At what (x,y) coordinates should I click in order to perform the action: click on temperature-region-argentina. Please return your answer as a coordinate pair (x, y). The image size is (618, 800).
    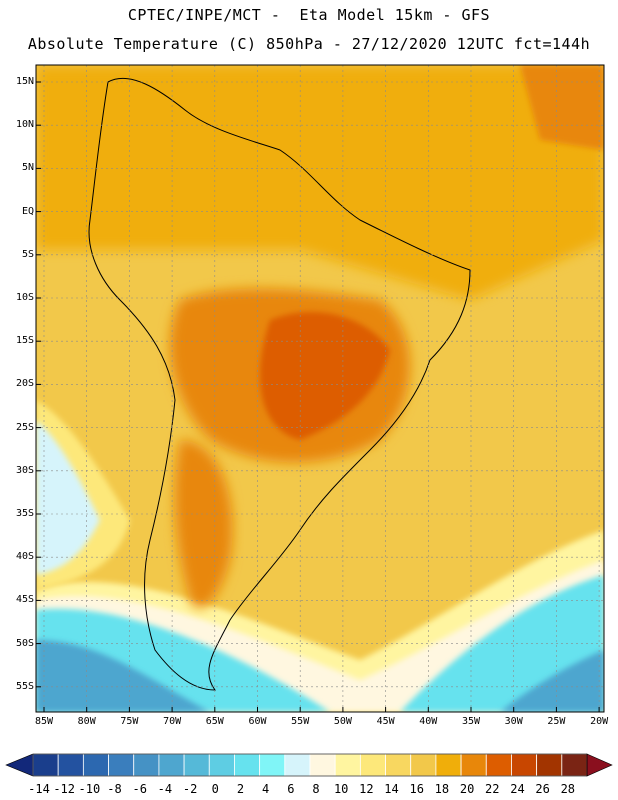
    Looking at the image, I should click on (203, 524).